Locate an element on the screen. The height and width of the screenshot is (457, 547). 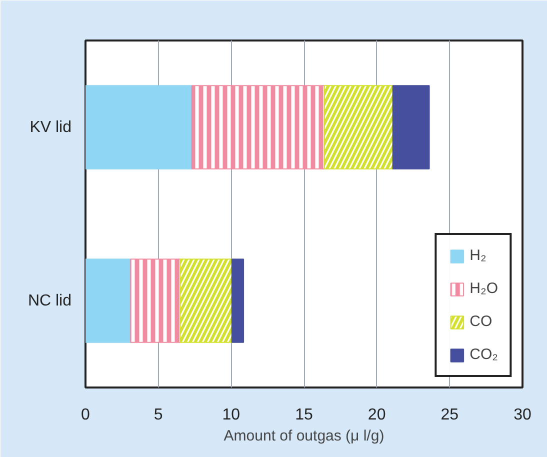
legend-label: CO is located at coordinates (481, 321).